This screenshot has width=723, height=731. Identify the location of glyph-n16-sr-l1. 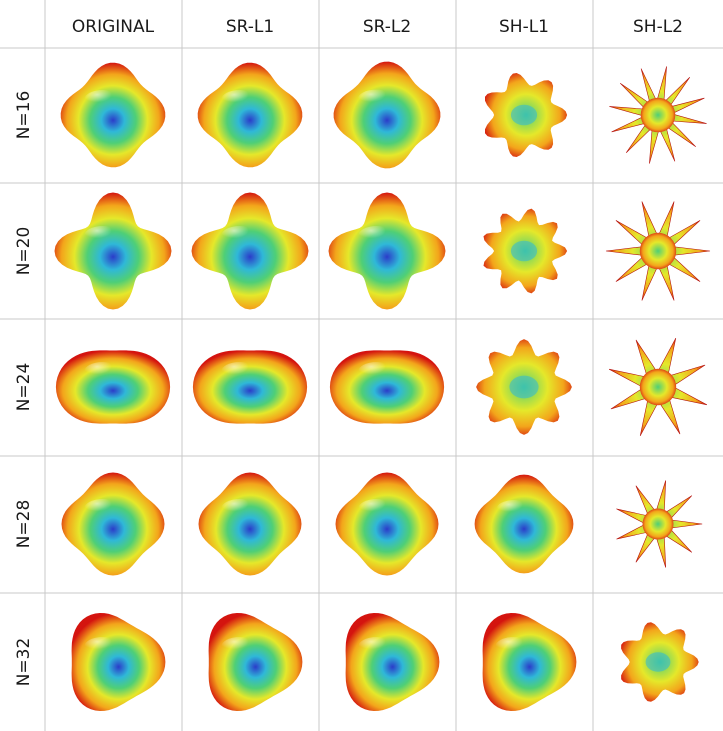
(250, 115).